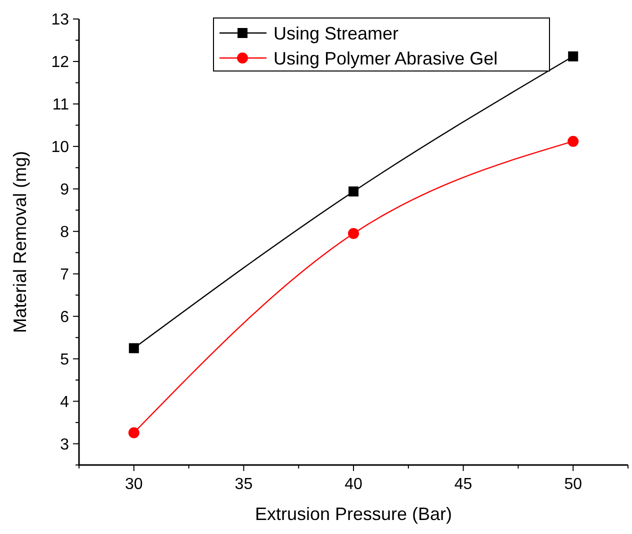 The width and height of the screenshot is (632, 534). Describe the element at coordinates (463, 484) in the screenshot. I see `x-tick-label: 45` at that location.